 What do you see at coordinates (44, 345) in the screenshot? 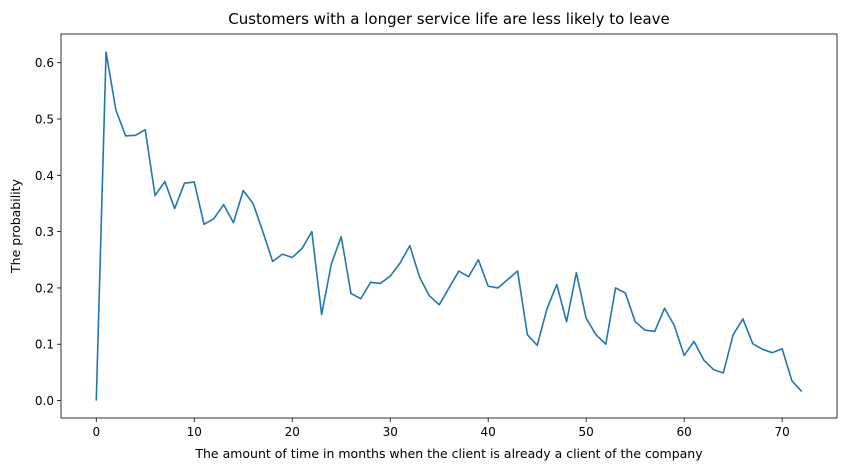
I see `y-tick-label: 0.1` at bounding box center [44, 345].